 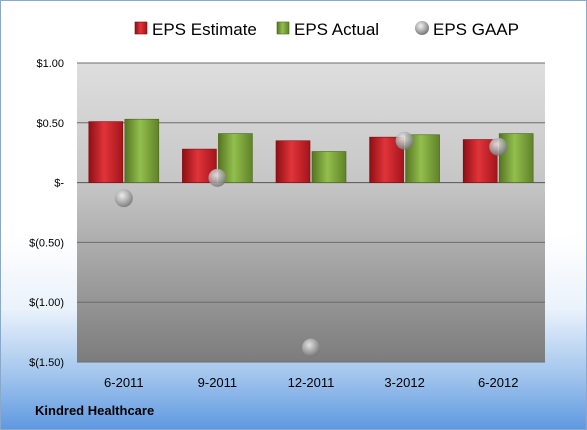 What do you see at coordinates (46, 243) in the screenshot?
I see `y-tick-label: $(0.50)` at bounding box center [46, 243].